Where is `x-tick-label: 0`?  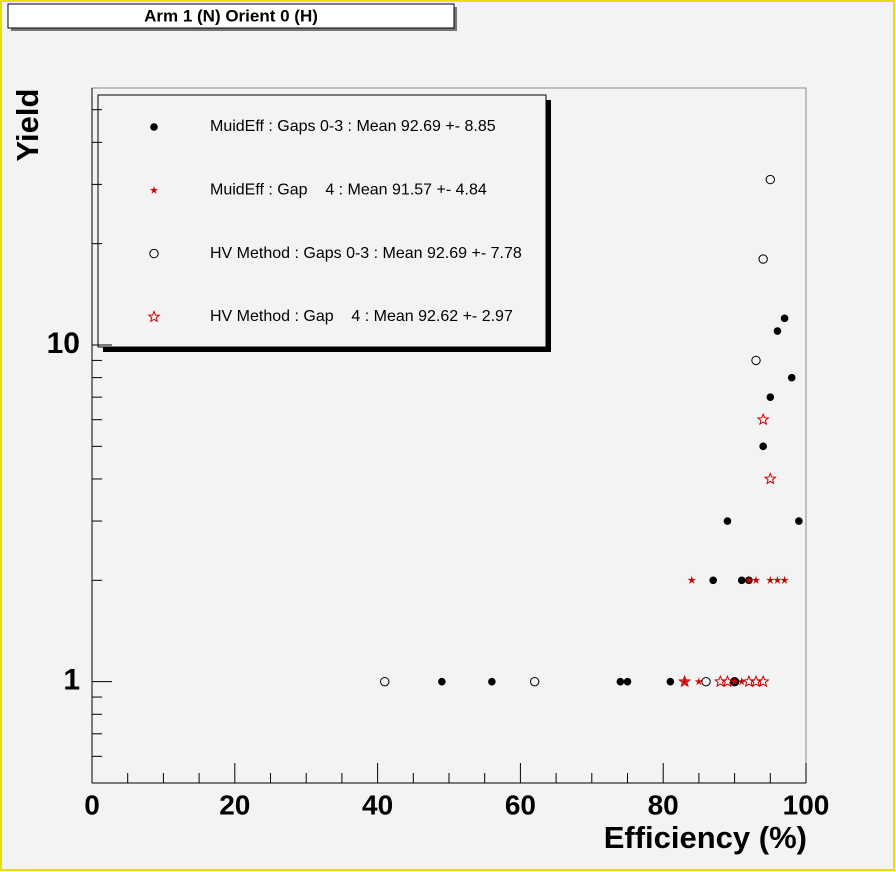
x-tick-label: 0 is located at coordinates (92, 804).